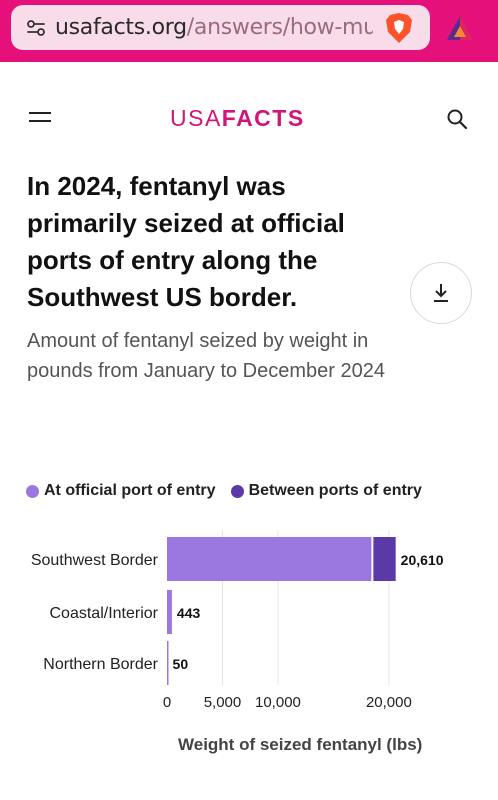  Describe the element at coordinates (167, 702) in the screenshot. I see `x-tick-label: 0` at that location.